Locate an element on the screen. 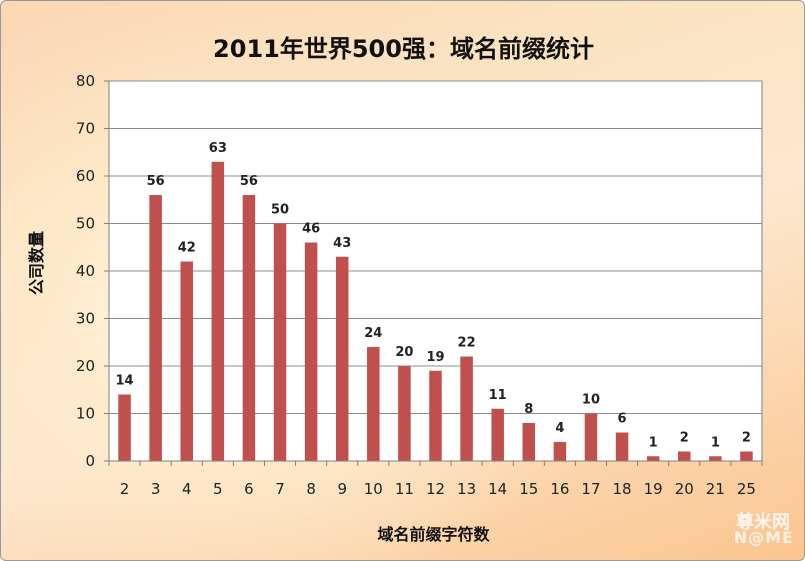  y-tick-label: 20 is located at coordinates (85, 366).